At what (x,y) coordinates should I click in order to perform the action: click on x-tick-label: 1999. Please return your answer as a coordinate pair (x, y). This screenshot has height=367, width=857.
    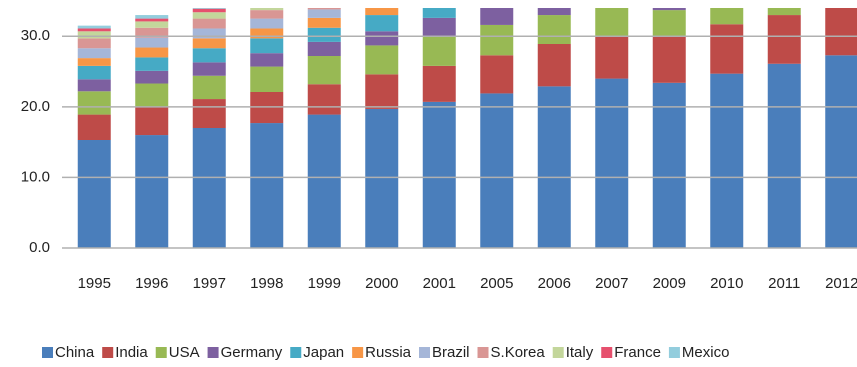
    Looking at the image, I should click on (324, 283).